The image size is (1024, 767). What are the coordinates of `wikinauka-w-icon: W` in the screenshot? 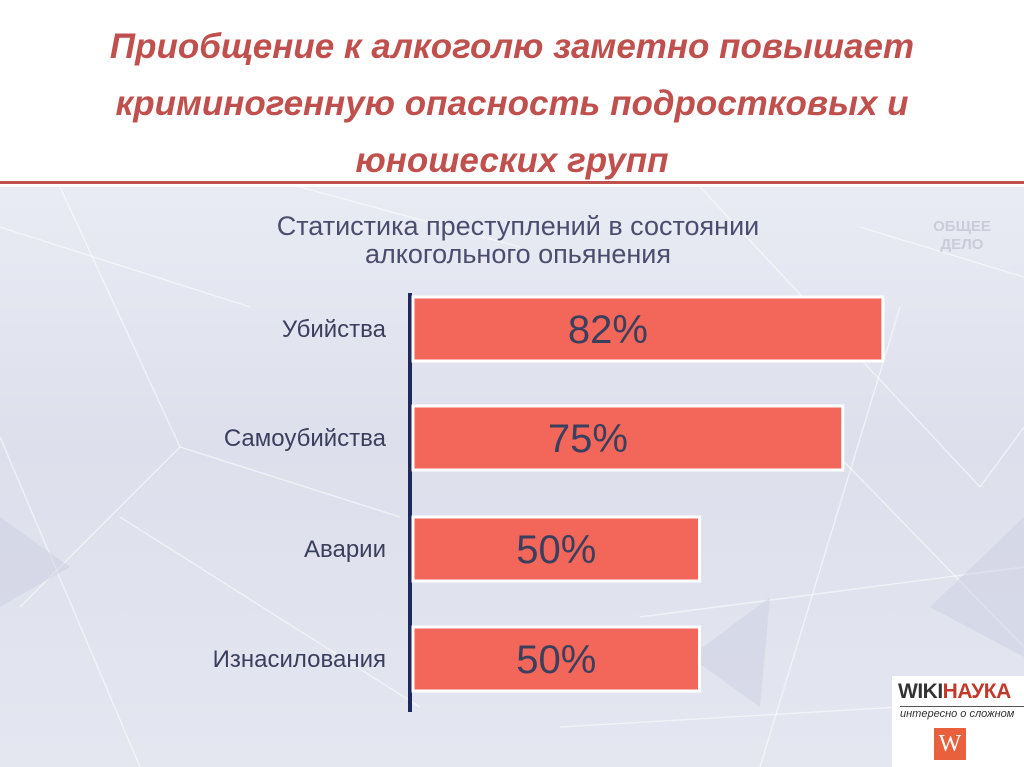 It's located at (950, 744).